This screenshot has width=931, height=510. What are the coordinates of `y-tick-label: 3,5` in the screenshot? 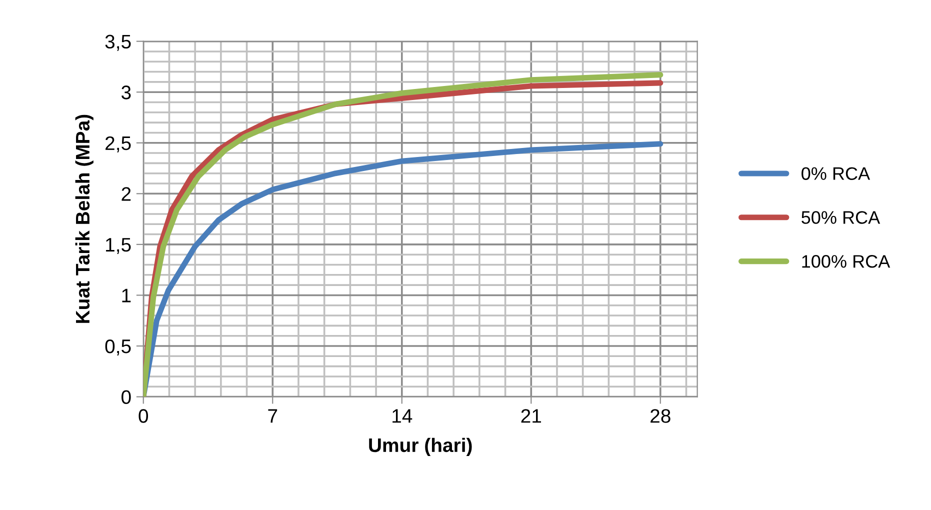 It's located at (118, 42).